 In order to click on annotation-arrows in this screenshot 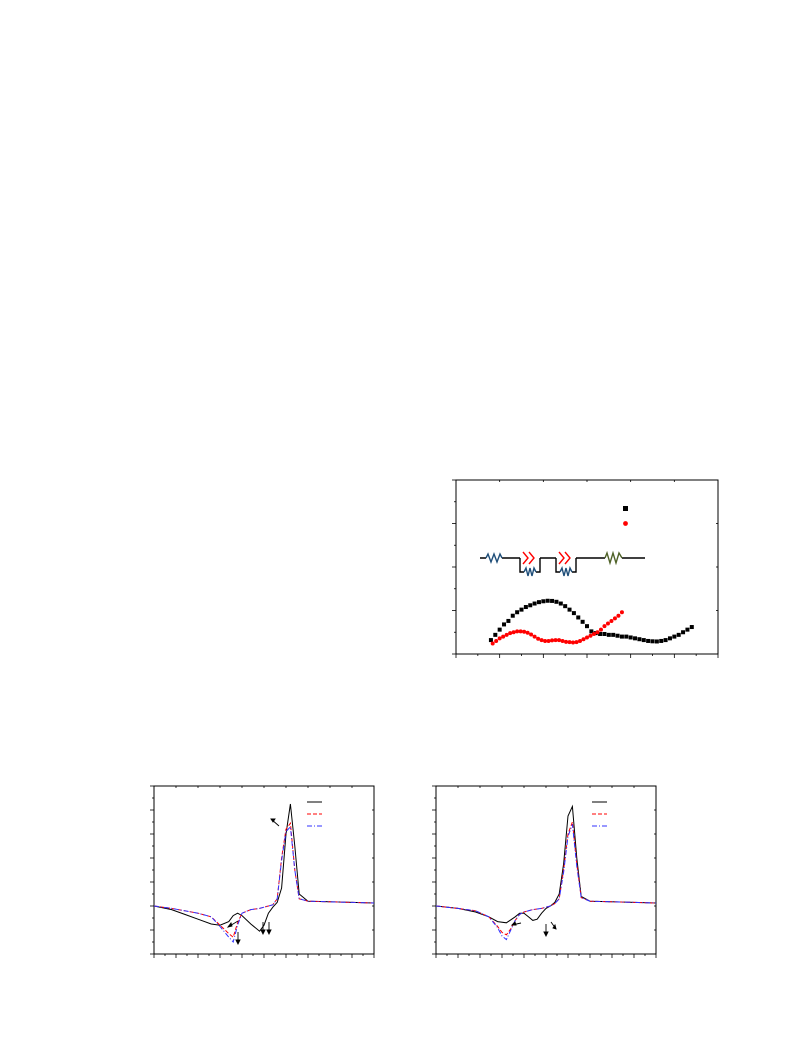, I will do `click(253, 882)`.